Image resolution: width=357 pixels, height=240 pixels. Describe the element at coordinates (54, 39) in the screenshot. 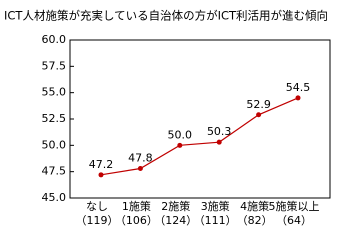

I see `y-tick-label: 60.0` at that location.